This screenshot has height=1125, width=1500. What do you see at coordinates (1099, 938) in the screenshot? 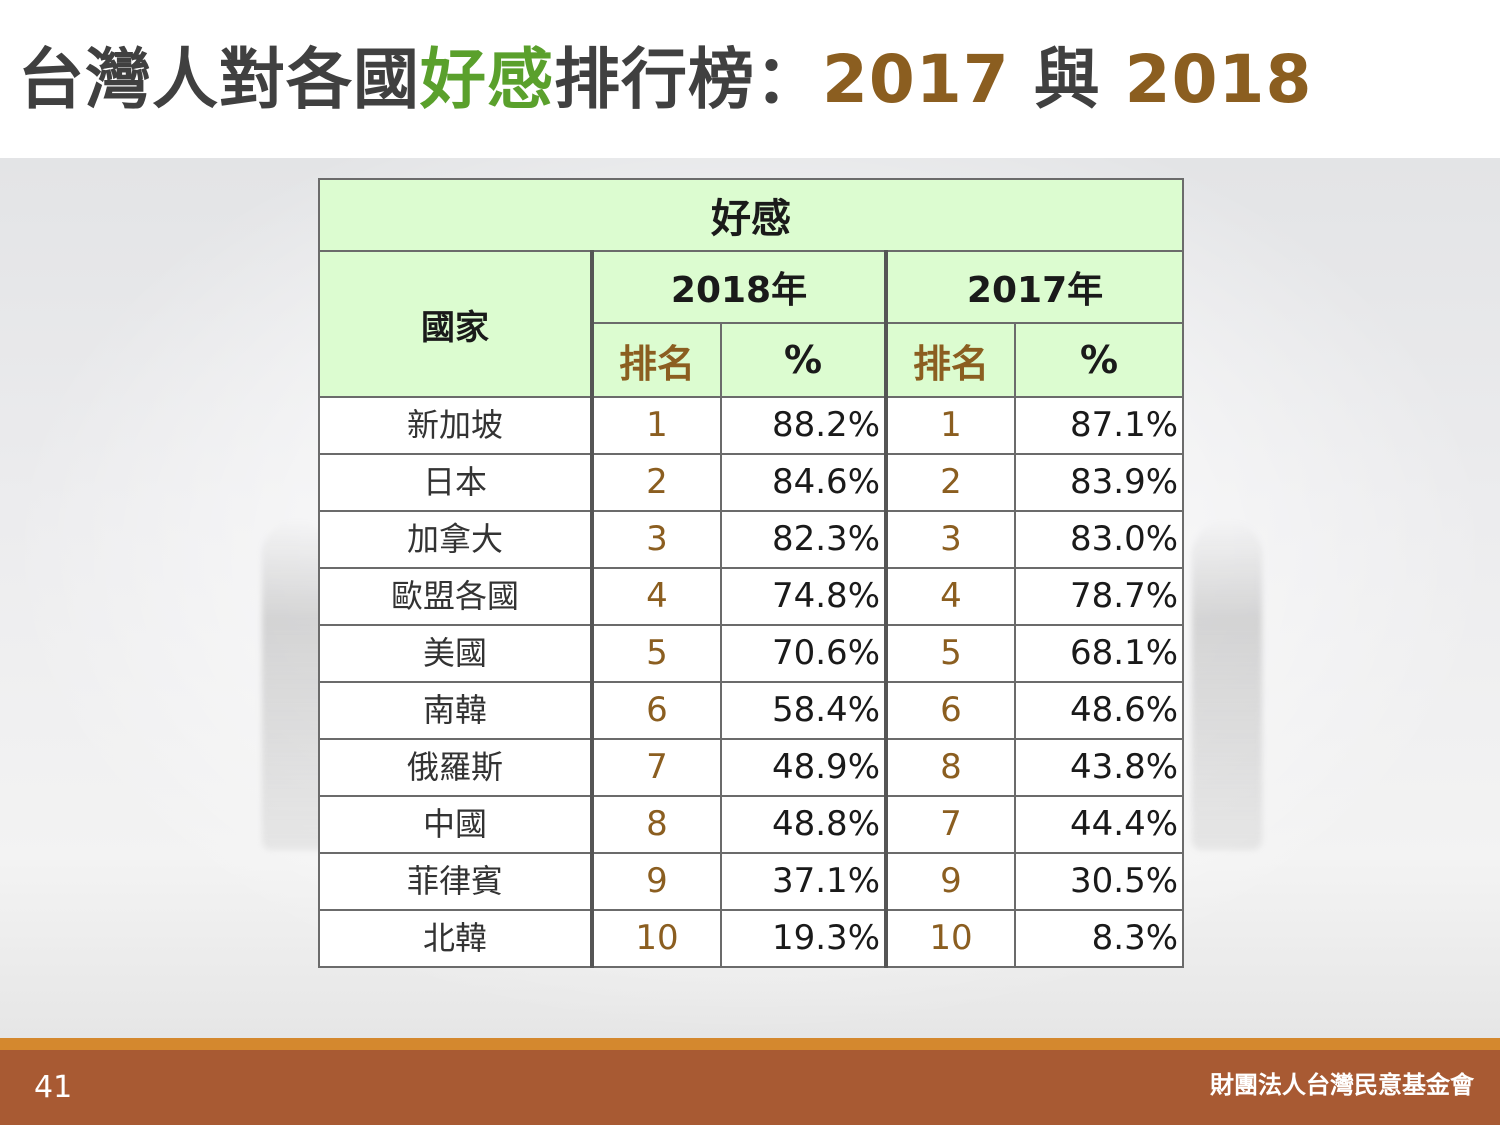
I see `percent-2017-cell: 8.3%` at bounding box center [1099, 938].